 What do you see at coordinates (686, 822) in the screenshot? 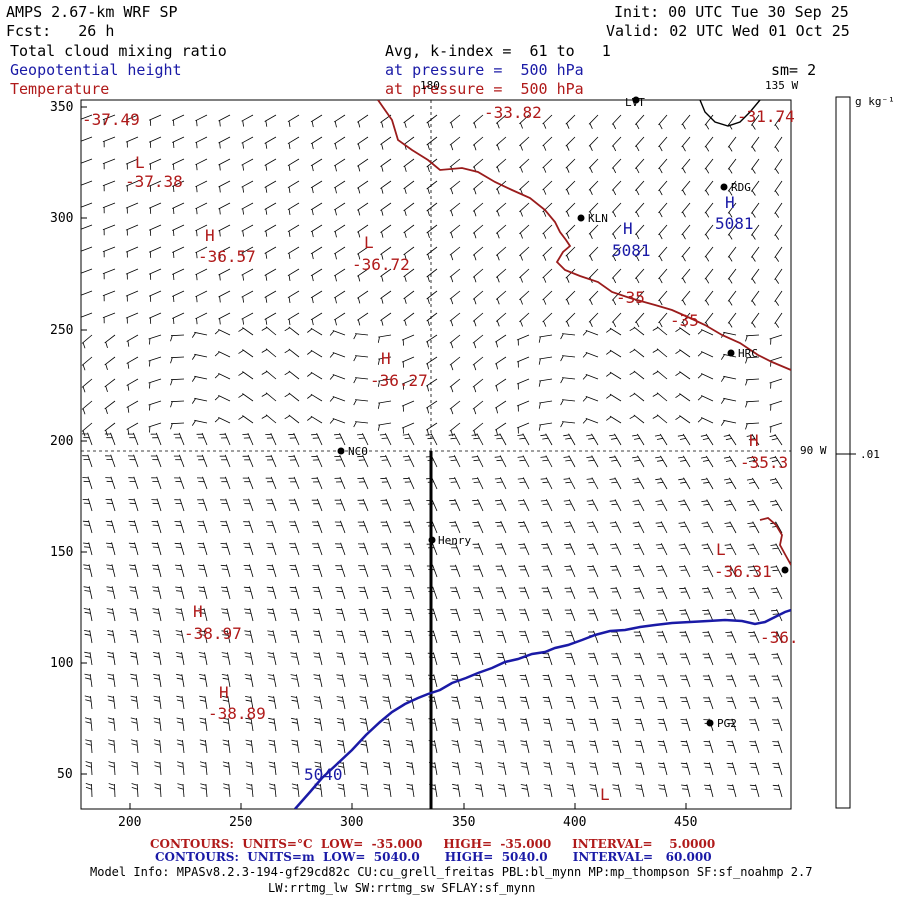
I see `x-tick: 450` at bounding box center [686, 822].